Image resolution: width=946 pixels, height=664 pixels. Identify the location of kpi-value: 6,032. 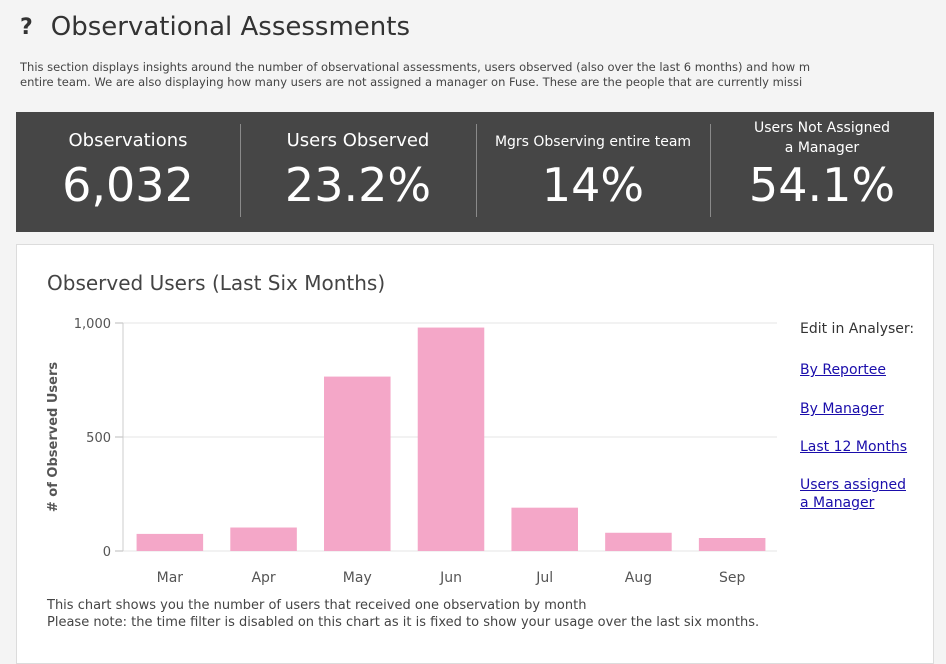
(128, 185).